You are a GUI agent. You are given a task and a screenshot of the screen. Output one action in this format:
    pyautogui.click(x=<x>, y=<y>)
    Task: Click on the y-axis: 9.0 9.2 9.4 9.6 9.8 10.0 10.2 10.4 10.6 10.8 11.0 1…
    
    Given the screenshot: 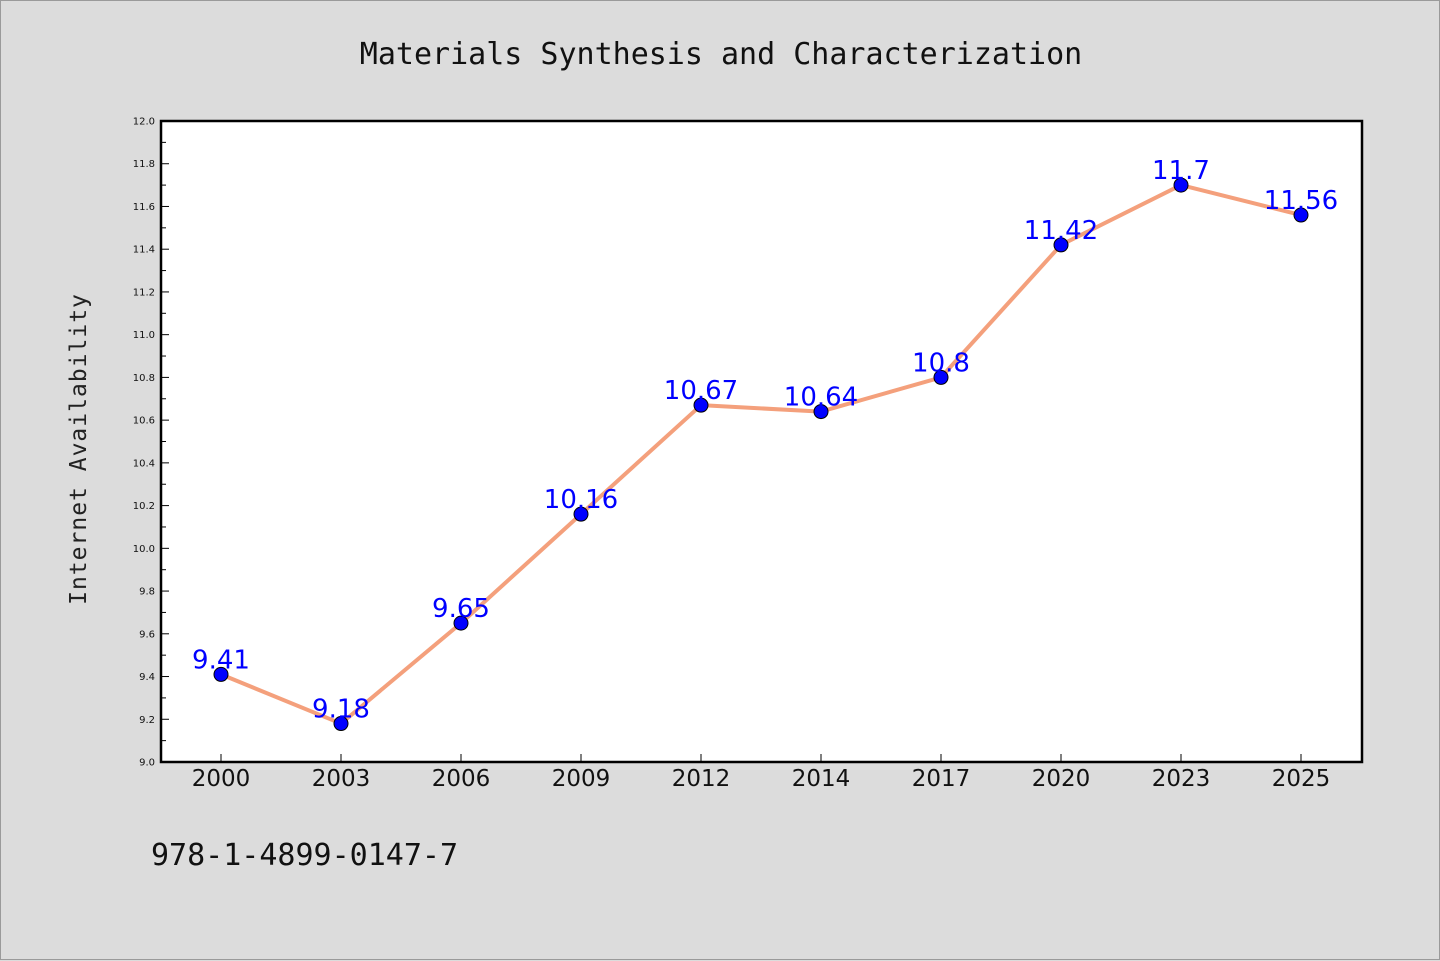 What is the action you would take?
    pyautogui.click(x=151, y=443)
    